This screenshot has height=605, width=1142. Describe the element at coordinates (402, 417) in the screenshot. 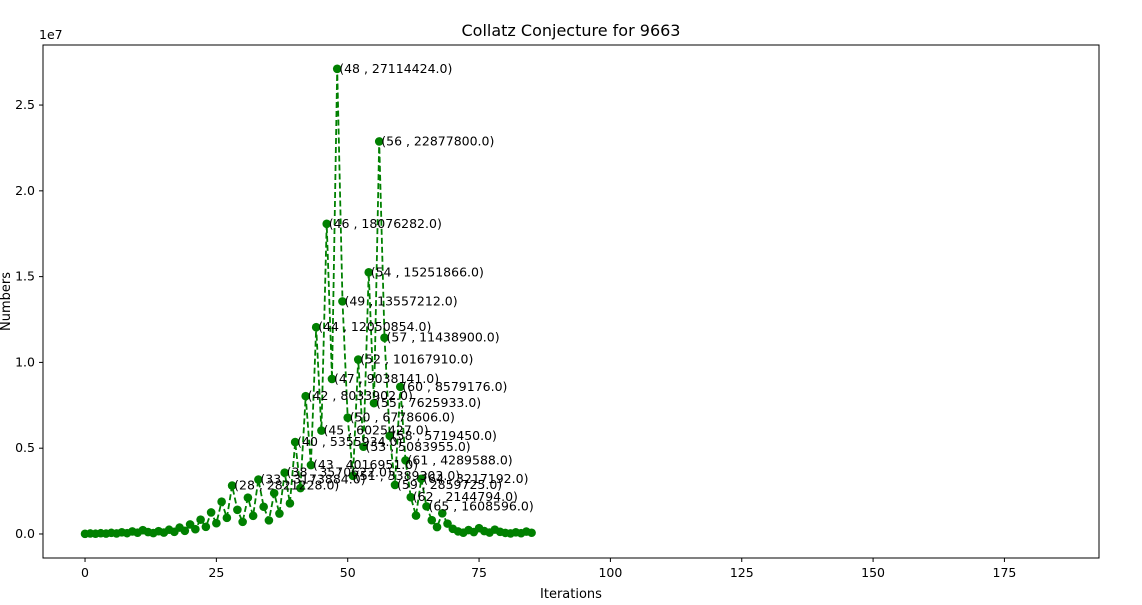

I see `point-annotation: (50 , 6778606.0)` at that location.